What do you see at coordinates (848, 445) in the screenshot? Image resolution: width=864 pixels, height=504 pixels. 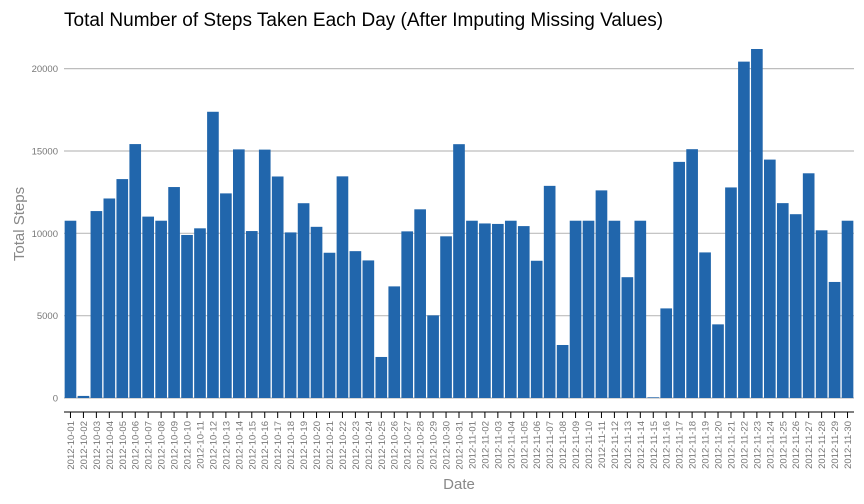 I see `x-tick-label: 2012-11-30` at bounding box center [848, 445].